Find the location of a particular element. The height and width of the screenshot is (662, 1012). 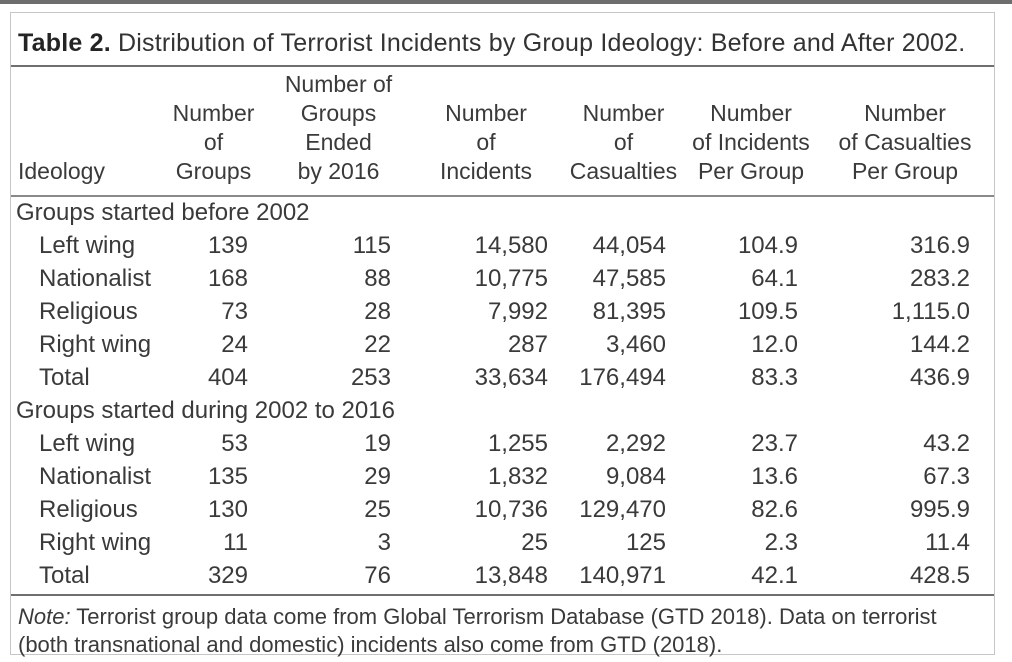

value-cell: 2.3 is located at coordinates (781, 542).